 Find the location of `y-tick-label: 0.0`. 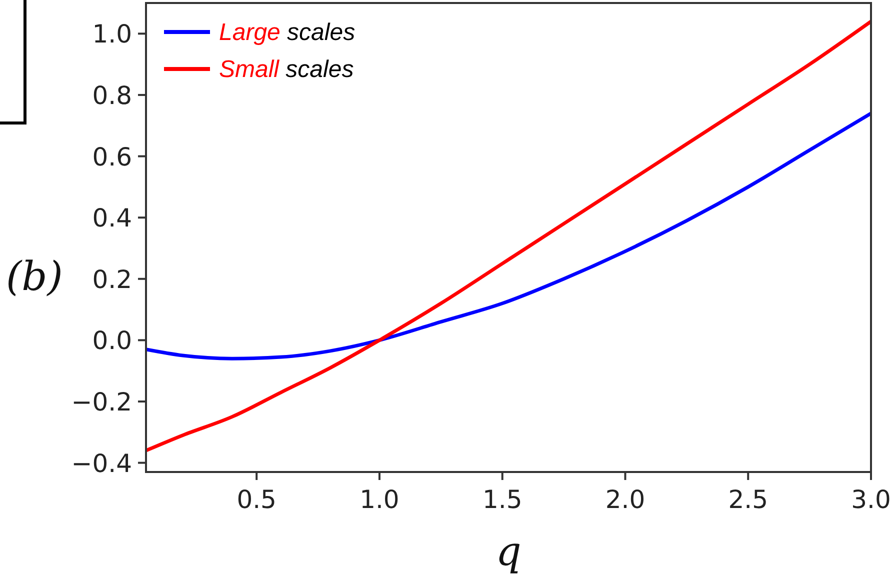

y-tick-label: 0.0 is located at coordinates (112, 341).